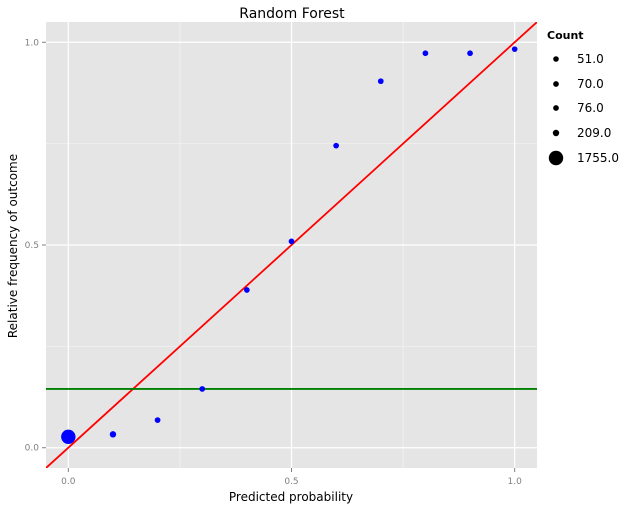 This screenshot has height=510, width=629. I want to click on chart-title: Random Forest, so click(292, 14).